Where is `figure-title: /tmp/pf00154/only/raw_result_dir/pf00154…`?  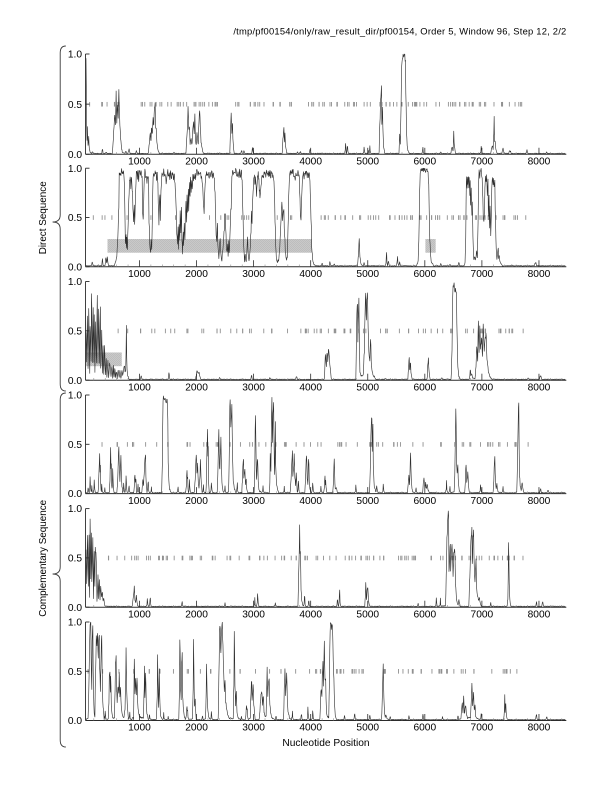
figure-title: /tmp/pf00154/only/raw_result_dir/pf00154… is located at coordinates (399, 31).